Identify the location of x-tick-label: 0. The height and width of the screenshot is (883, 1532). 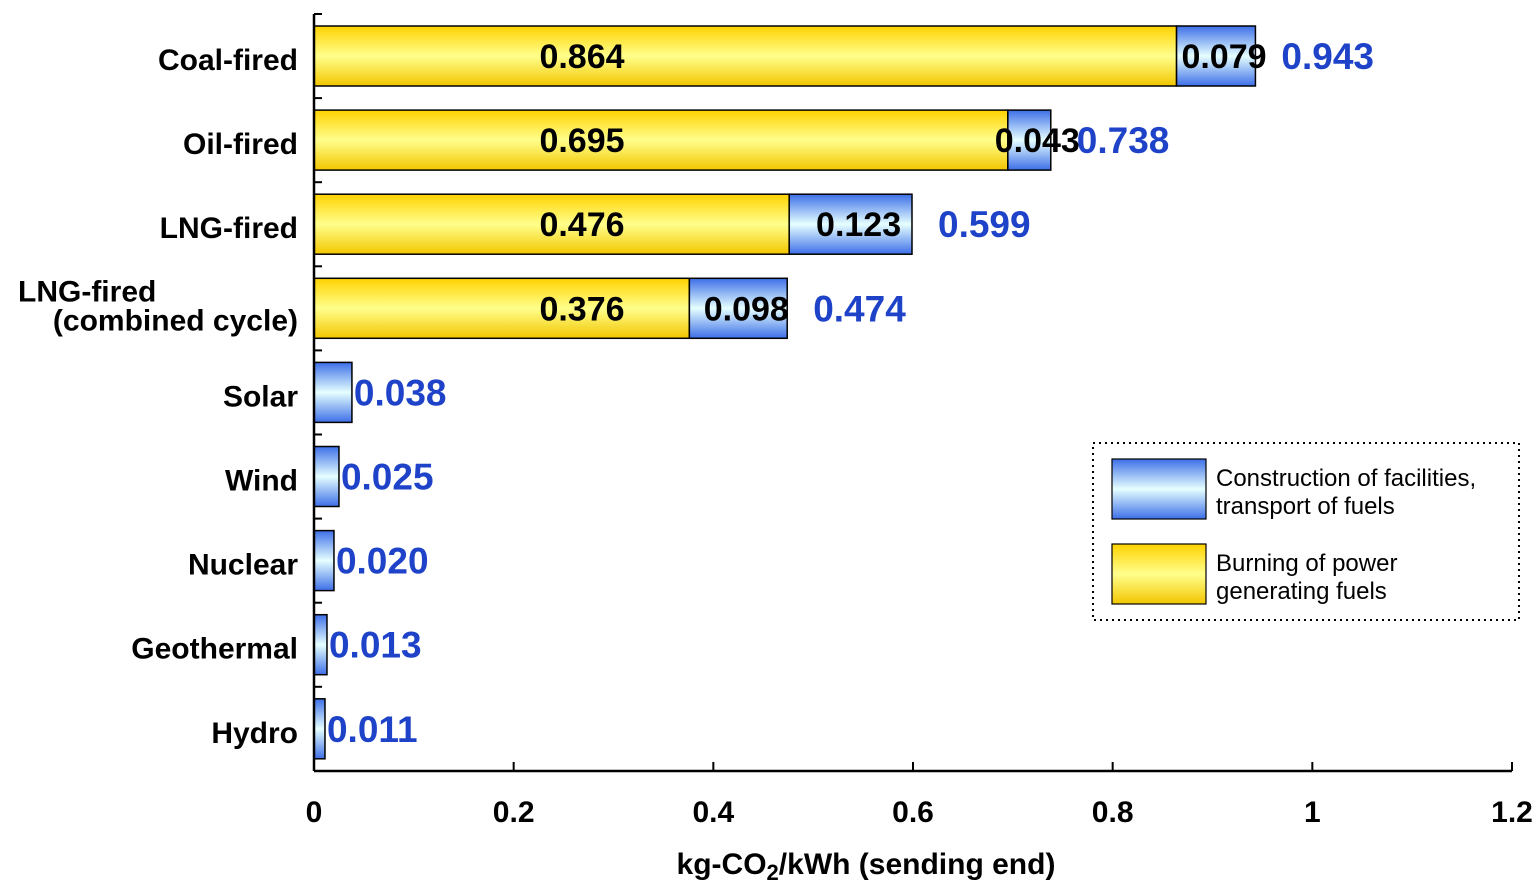
(314, 812).